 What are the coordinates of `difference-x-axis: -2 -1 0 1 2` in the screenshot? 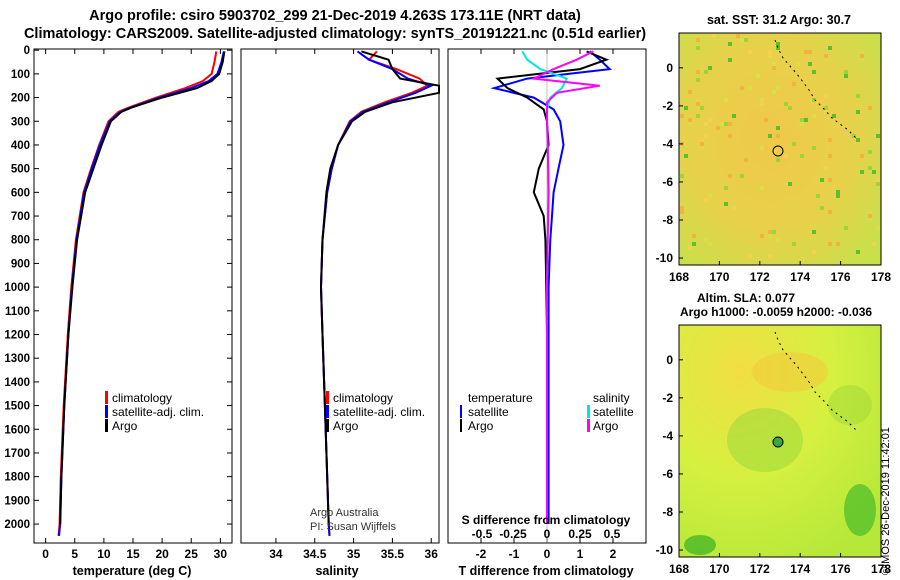 It's located at (546, 305).